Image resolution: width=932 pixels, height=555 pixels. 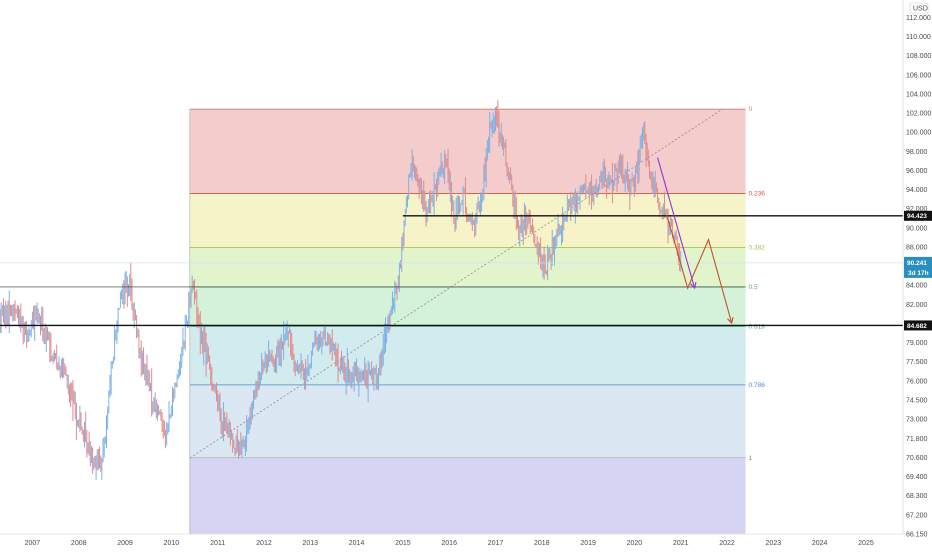 What do you see at coordinates (172, 543) in the screenshot?
I see `time-tick-label: 2010` at bounding box center [172, 543].